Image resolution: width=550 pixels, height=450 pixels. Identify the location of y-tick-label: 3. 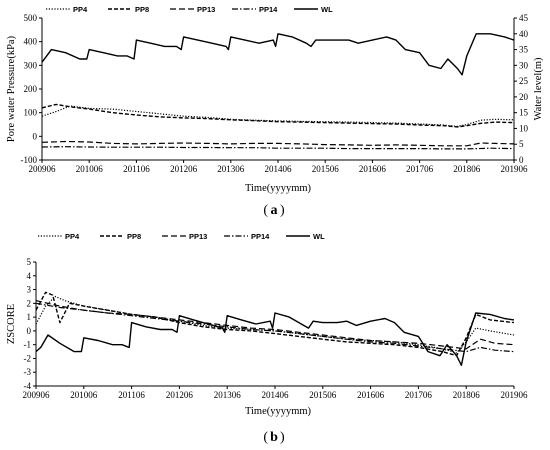
(29, 290).